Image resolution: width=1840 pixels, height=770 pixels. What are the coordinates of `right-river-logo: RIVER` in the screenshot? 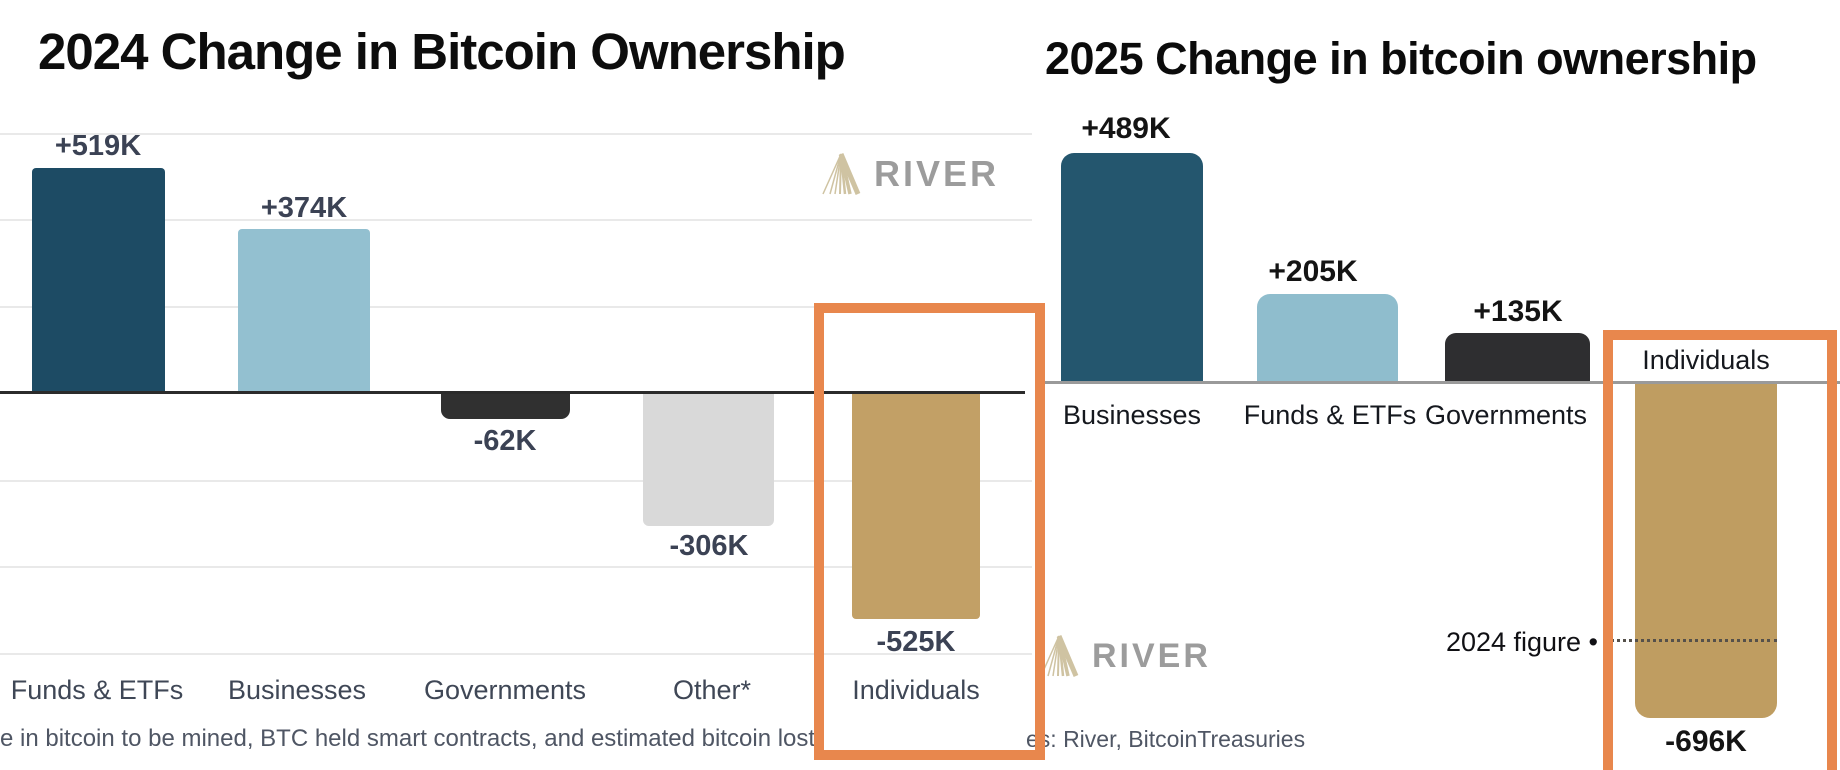 It's located at (1124, 656).